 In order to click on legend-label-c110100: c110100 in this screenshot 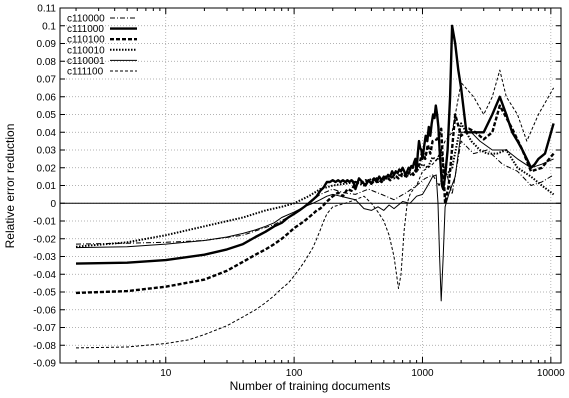, I will do `click(86, 40)`.